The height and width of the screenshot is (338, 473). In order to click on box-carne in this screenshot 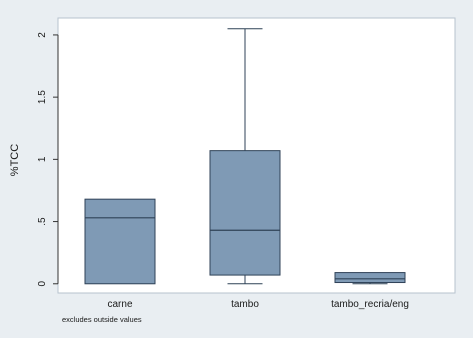, I will do `click(120, 241)`.